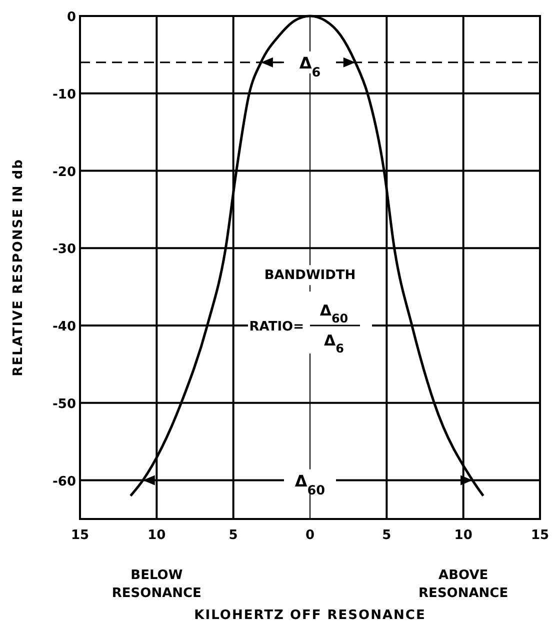 The width and height of the screenshot is (560, 632). I want to click on annotation: RATIO=, so click(276, 327).